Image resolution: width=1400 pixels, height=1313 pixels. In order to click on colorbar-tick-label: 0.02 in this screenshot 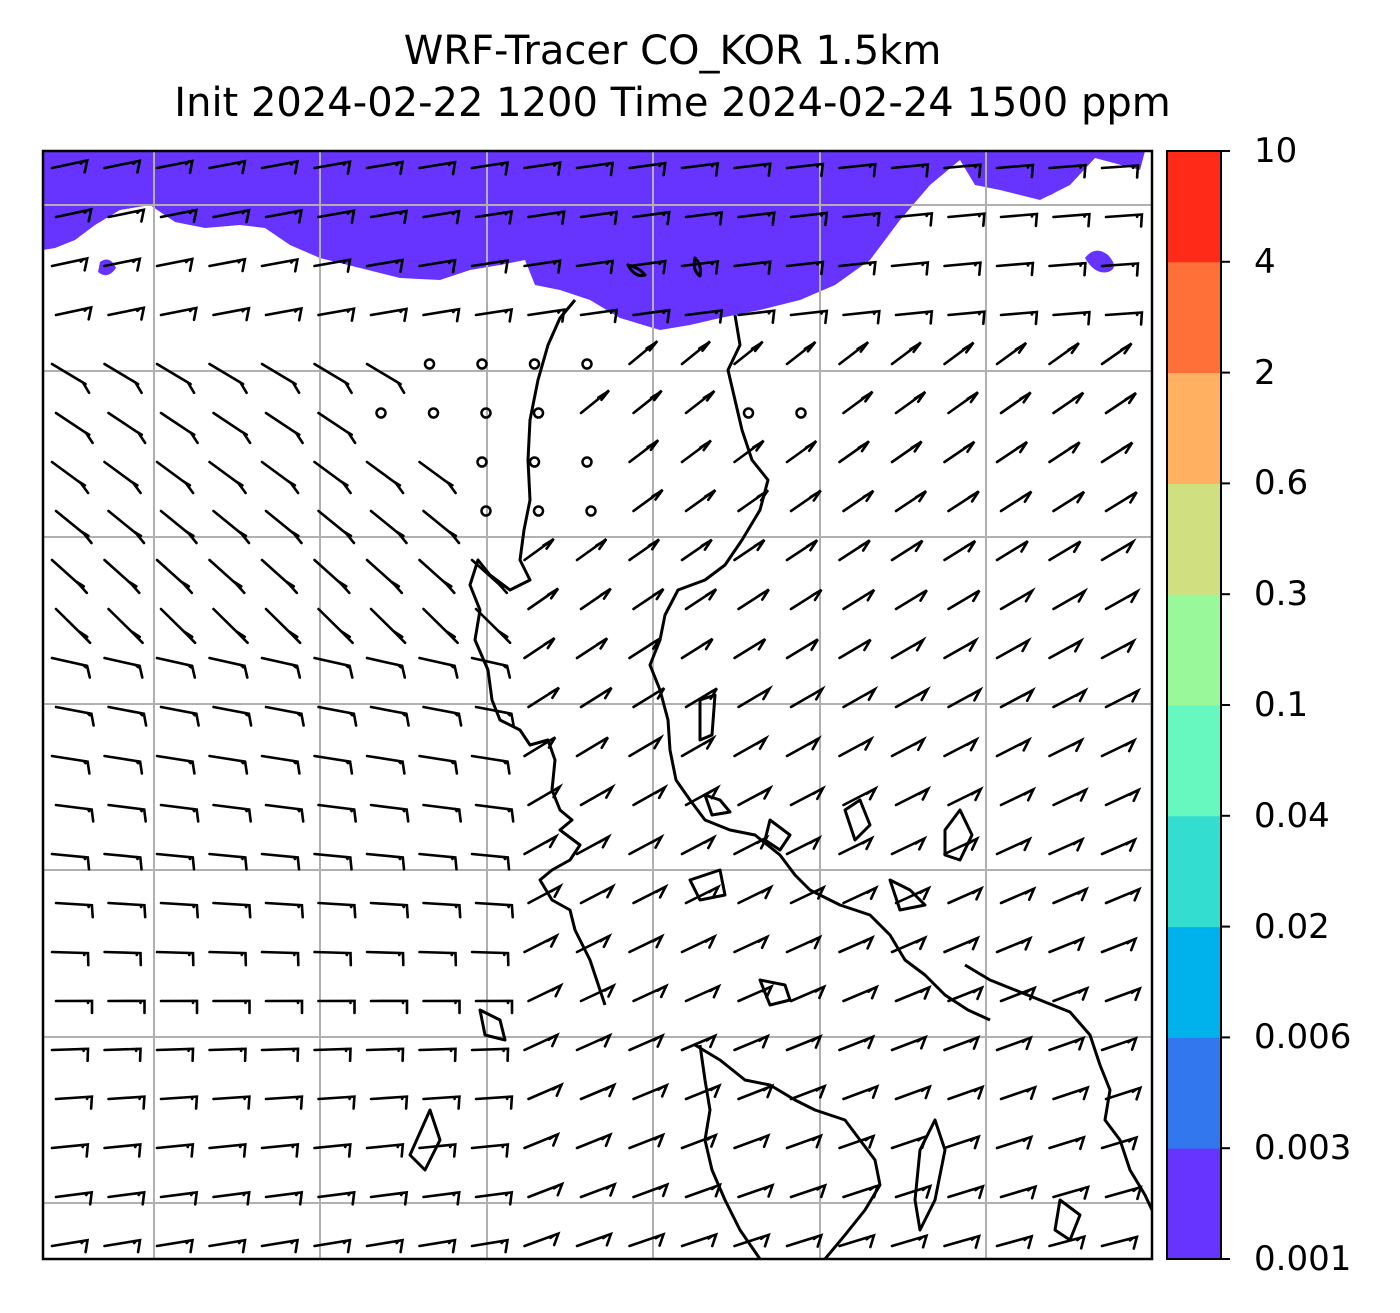, I will do `click(1292, 926)`.